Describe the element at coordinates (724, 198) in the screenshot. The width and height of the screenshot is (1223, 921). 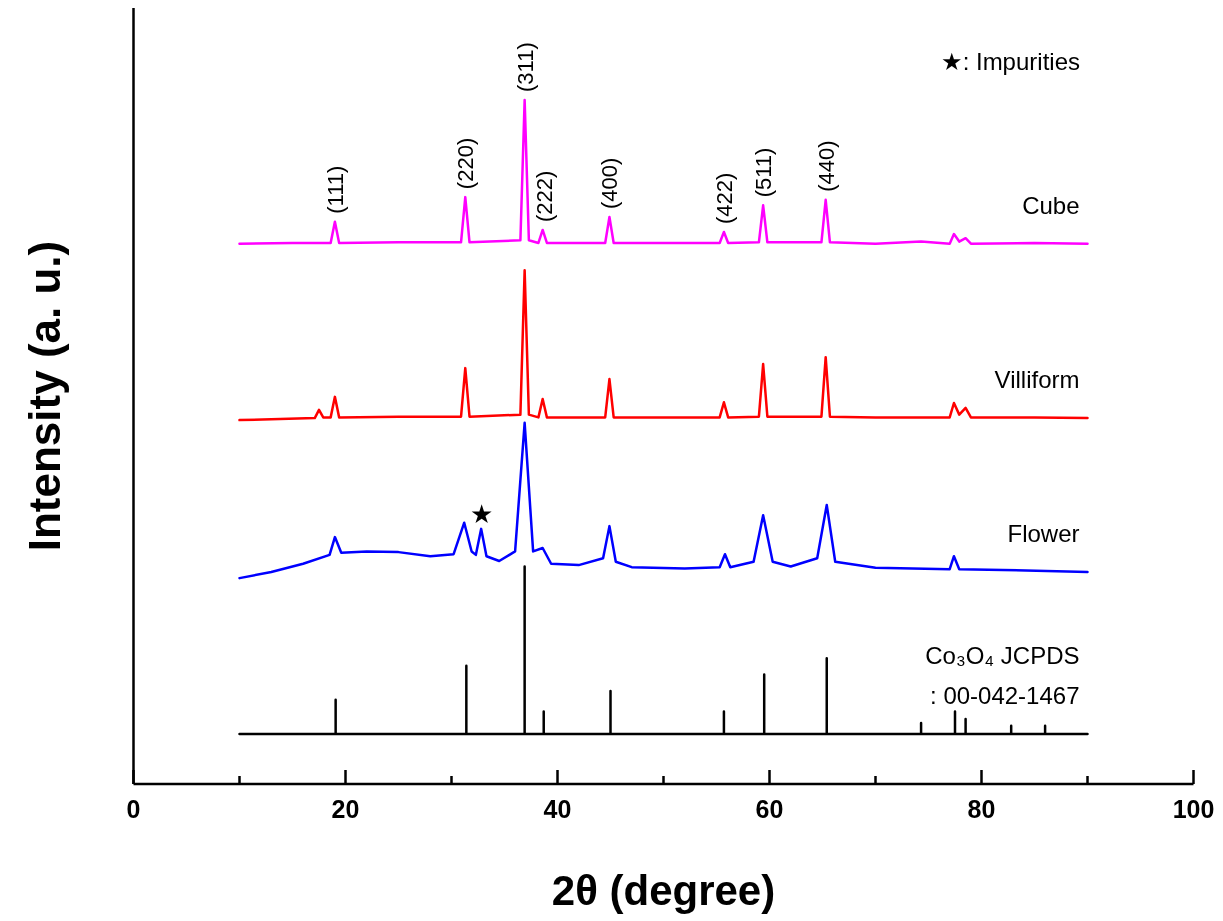
I see `annotation: (422)` at that location.